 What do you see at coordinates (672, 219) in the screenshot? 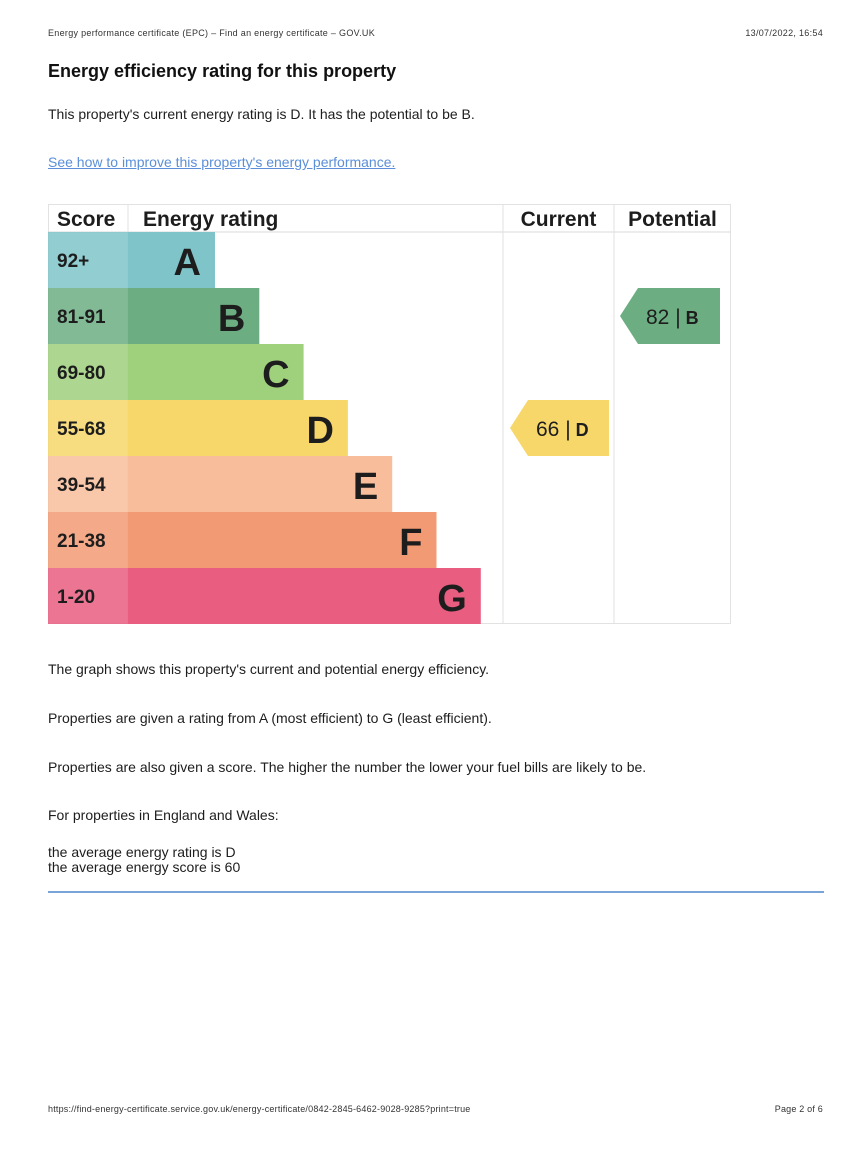
I see `column-header-potential: Potential` at bounding box center [672, 219].